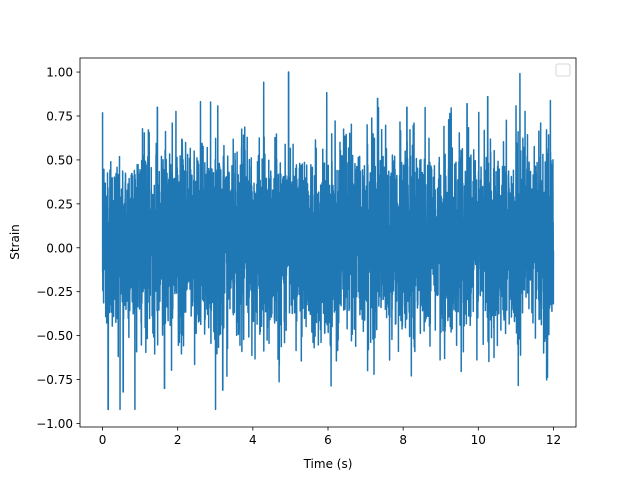 This screenshot has height=485, width=640. Describe the element at coordinates (59, 116) in the screenshot. I see `y-tick-label: 0.75` at that location.